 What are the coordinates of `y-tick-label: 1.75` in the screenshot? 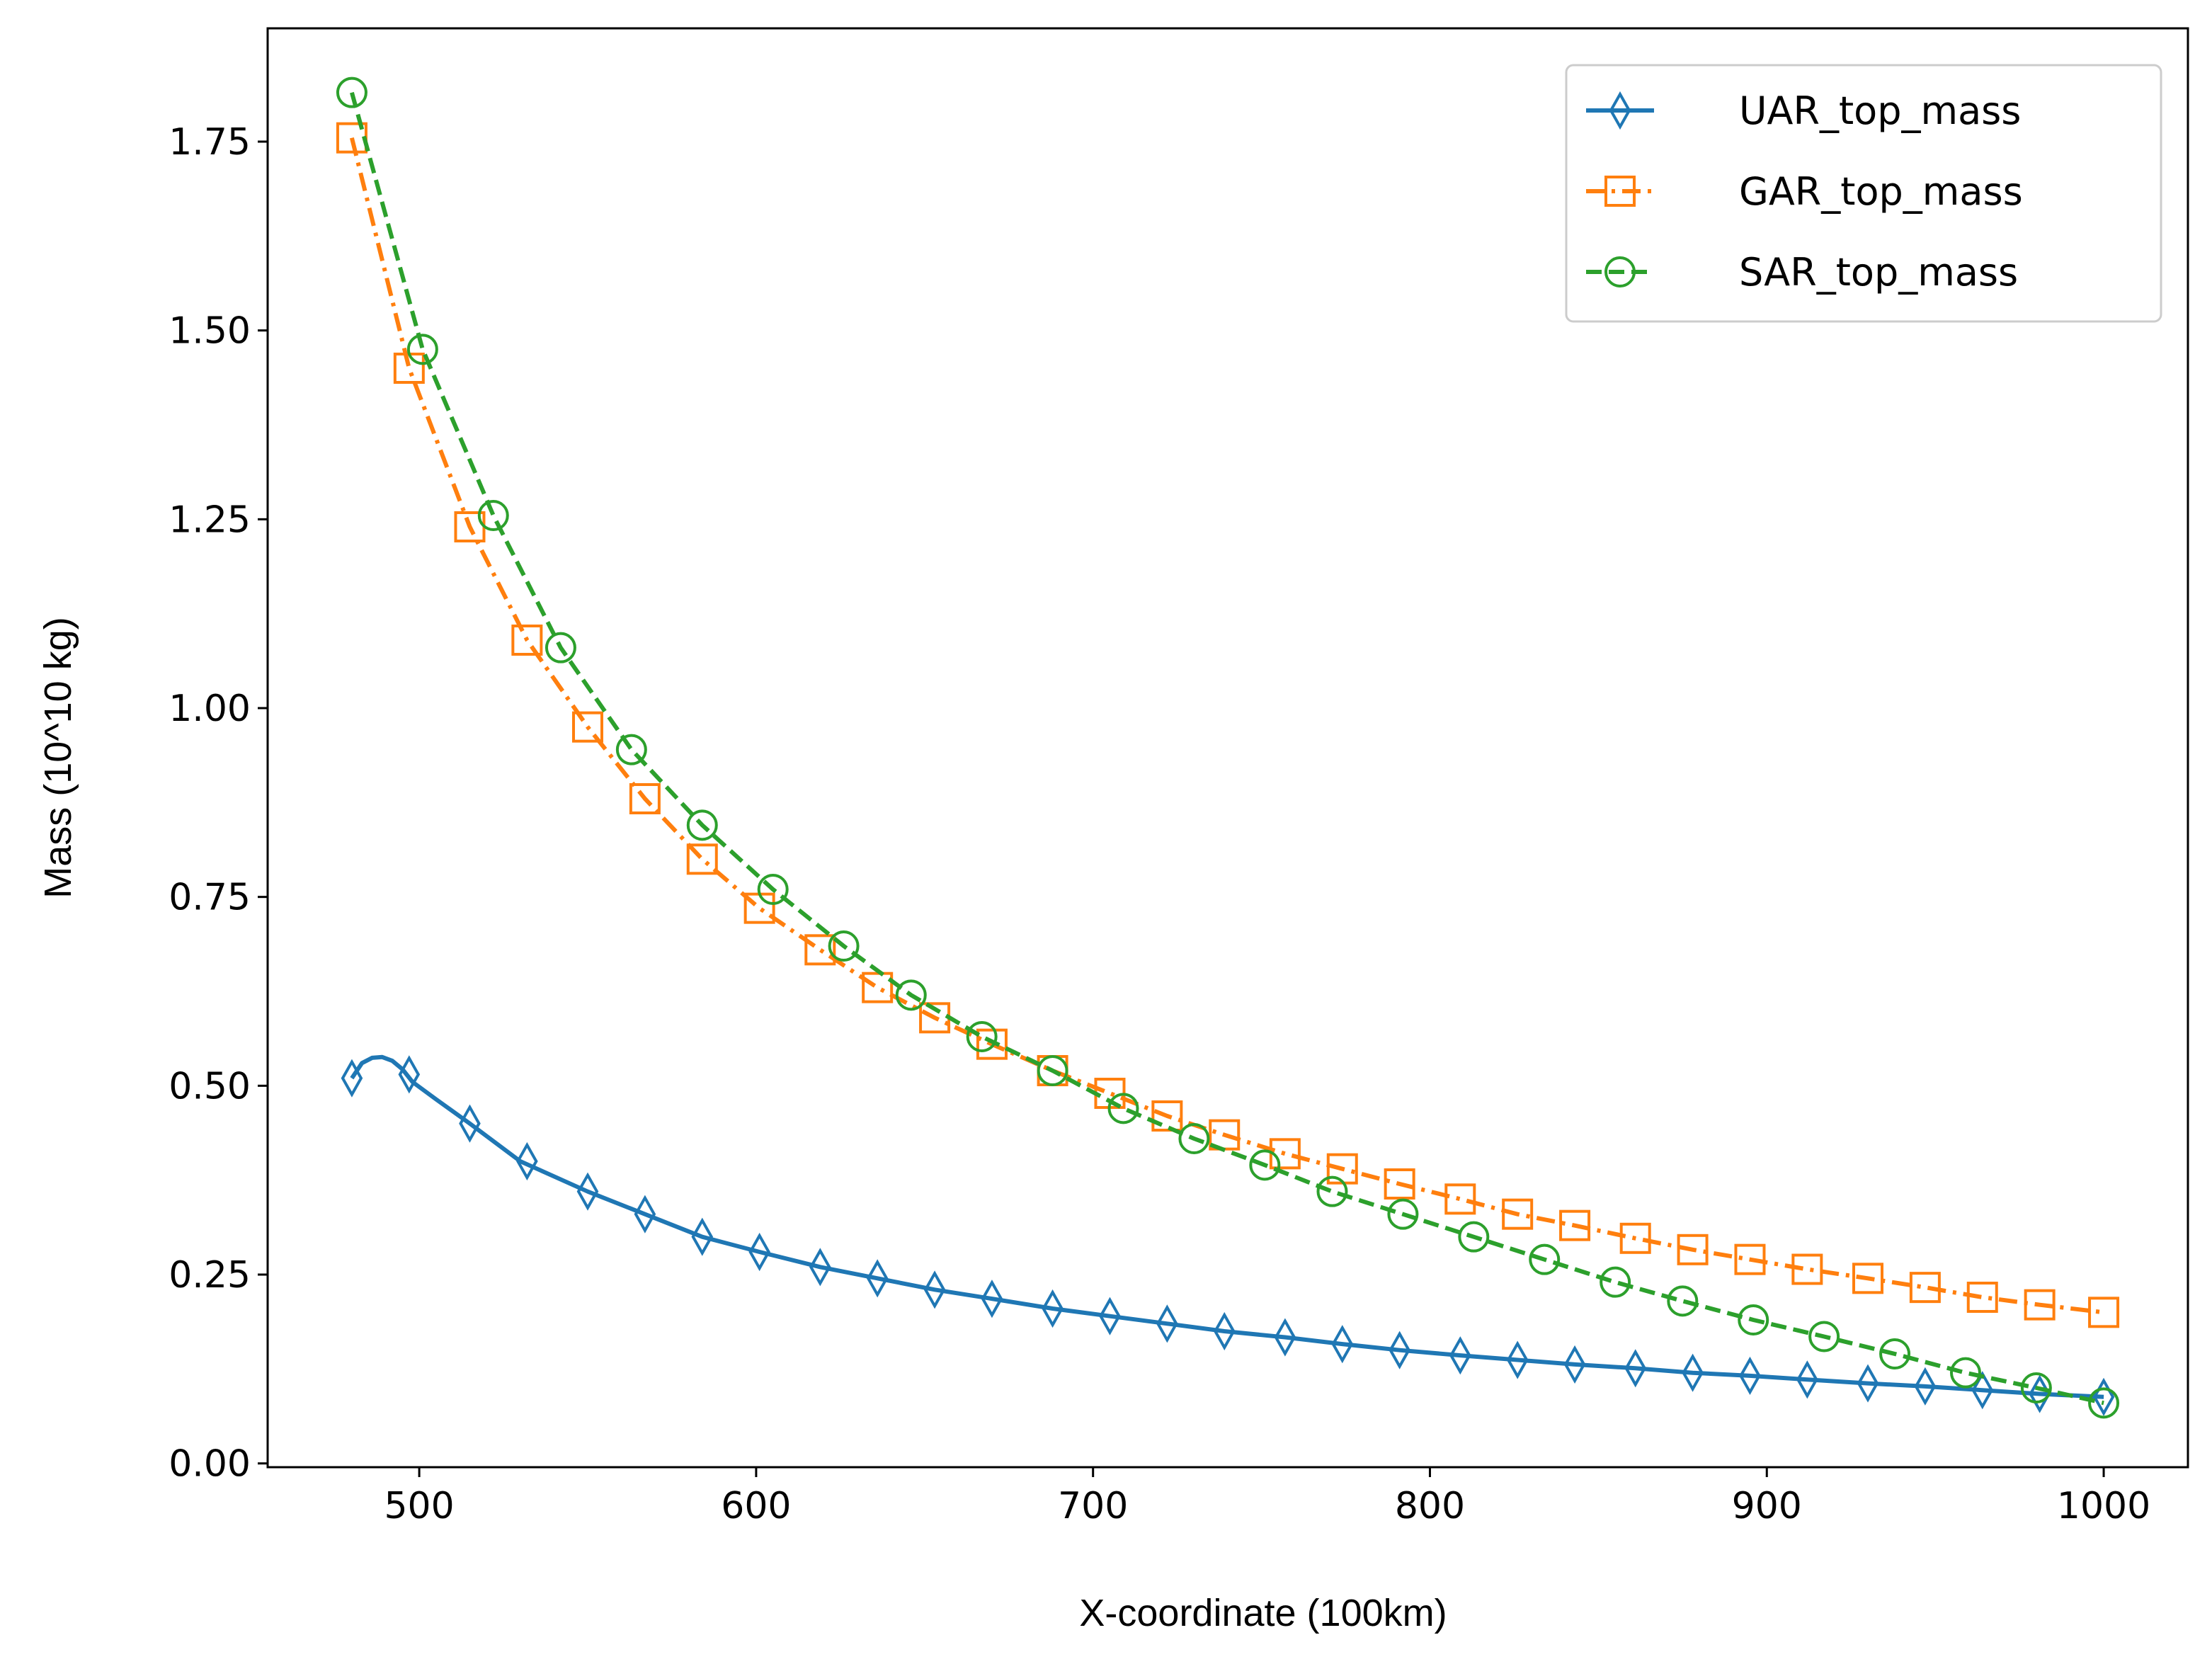 It's located at (210, 142).